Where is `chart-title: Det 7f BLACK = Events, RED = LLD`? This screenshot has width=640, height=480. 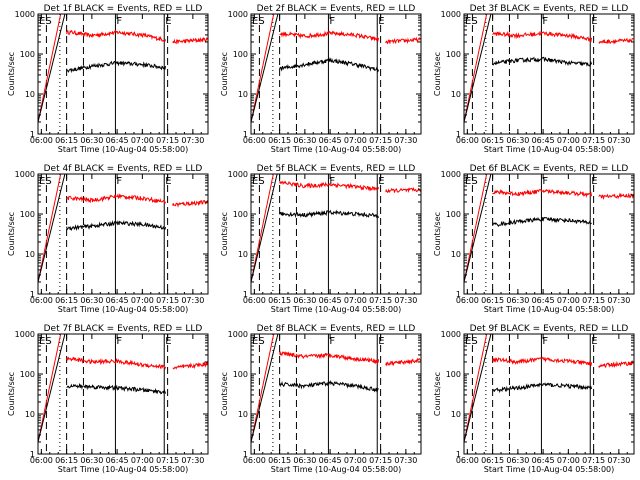 chart-title: Det 7f BLACK = Events, RED = LLD is located at coordinates (123, 329).